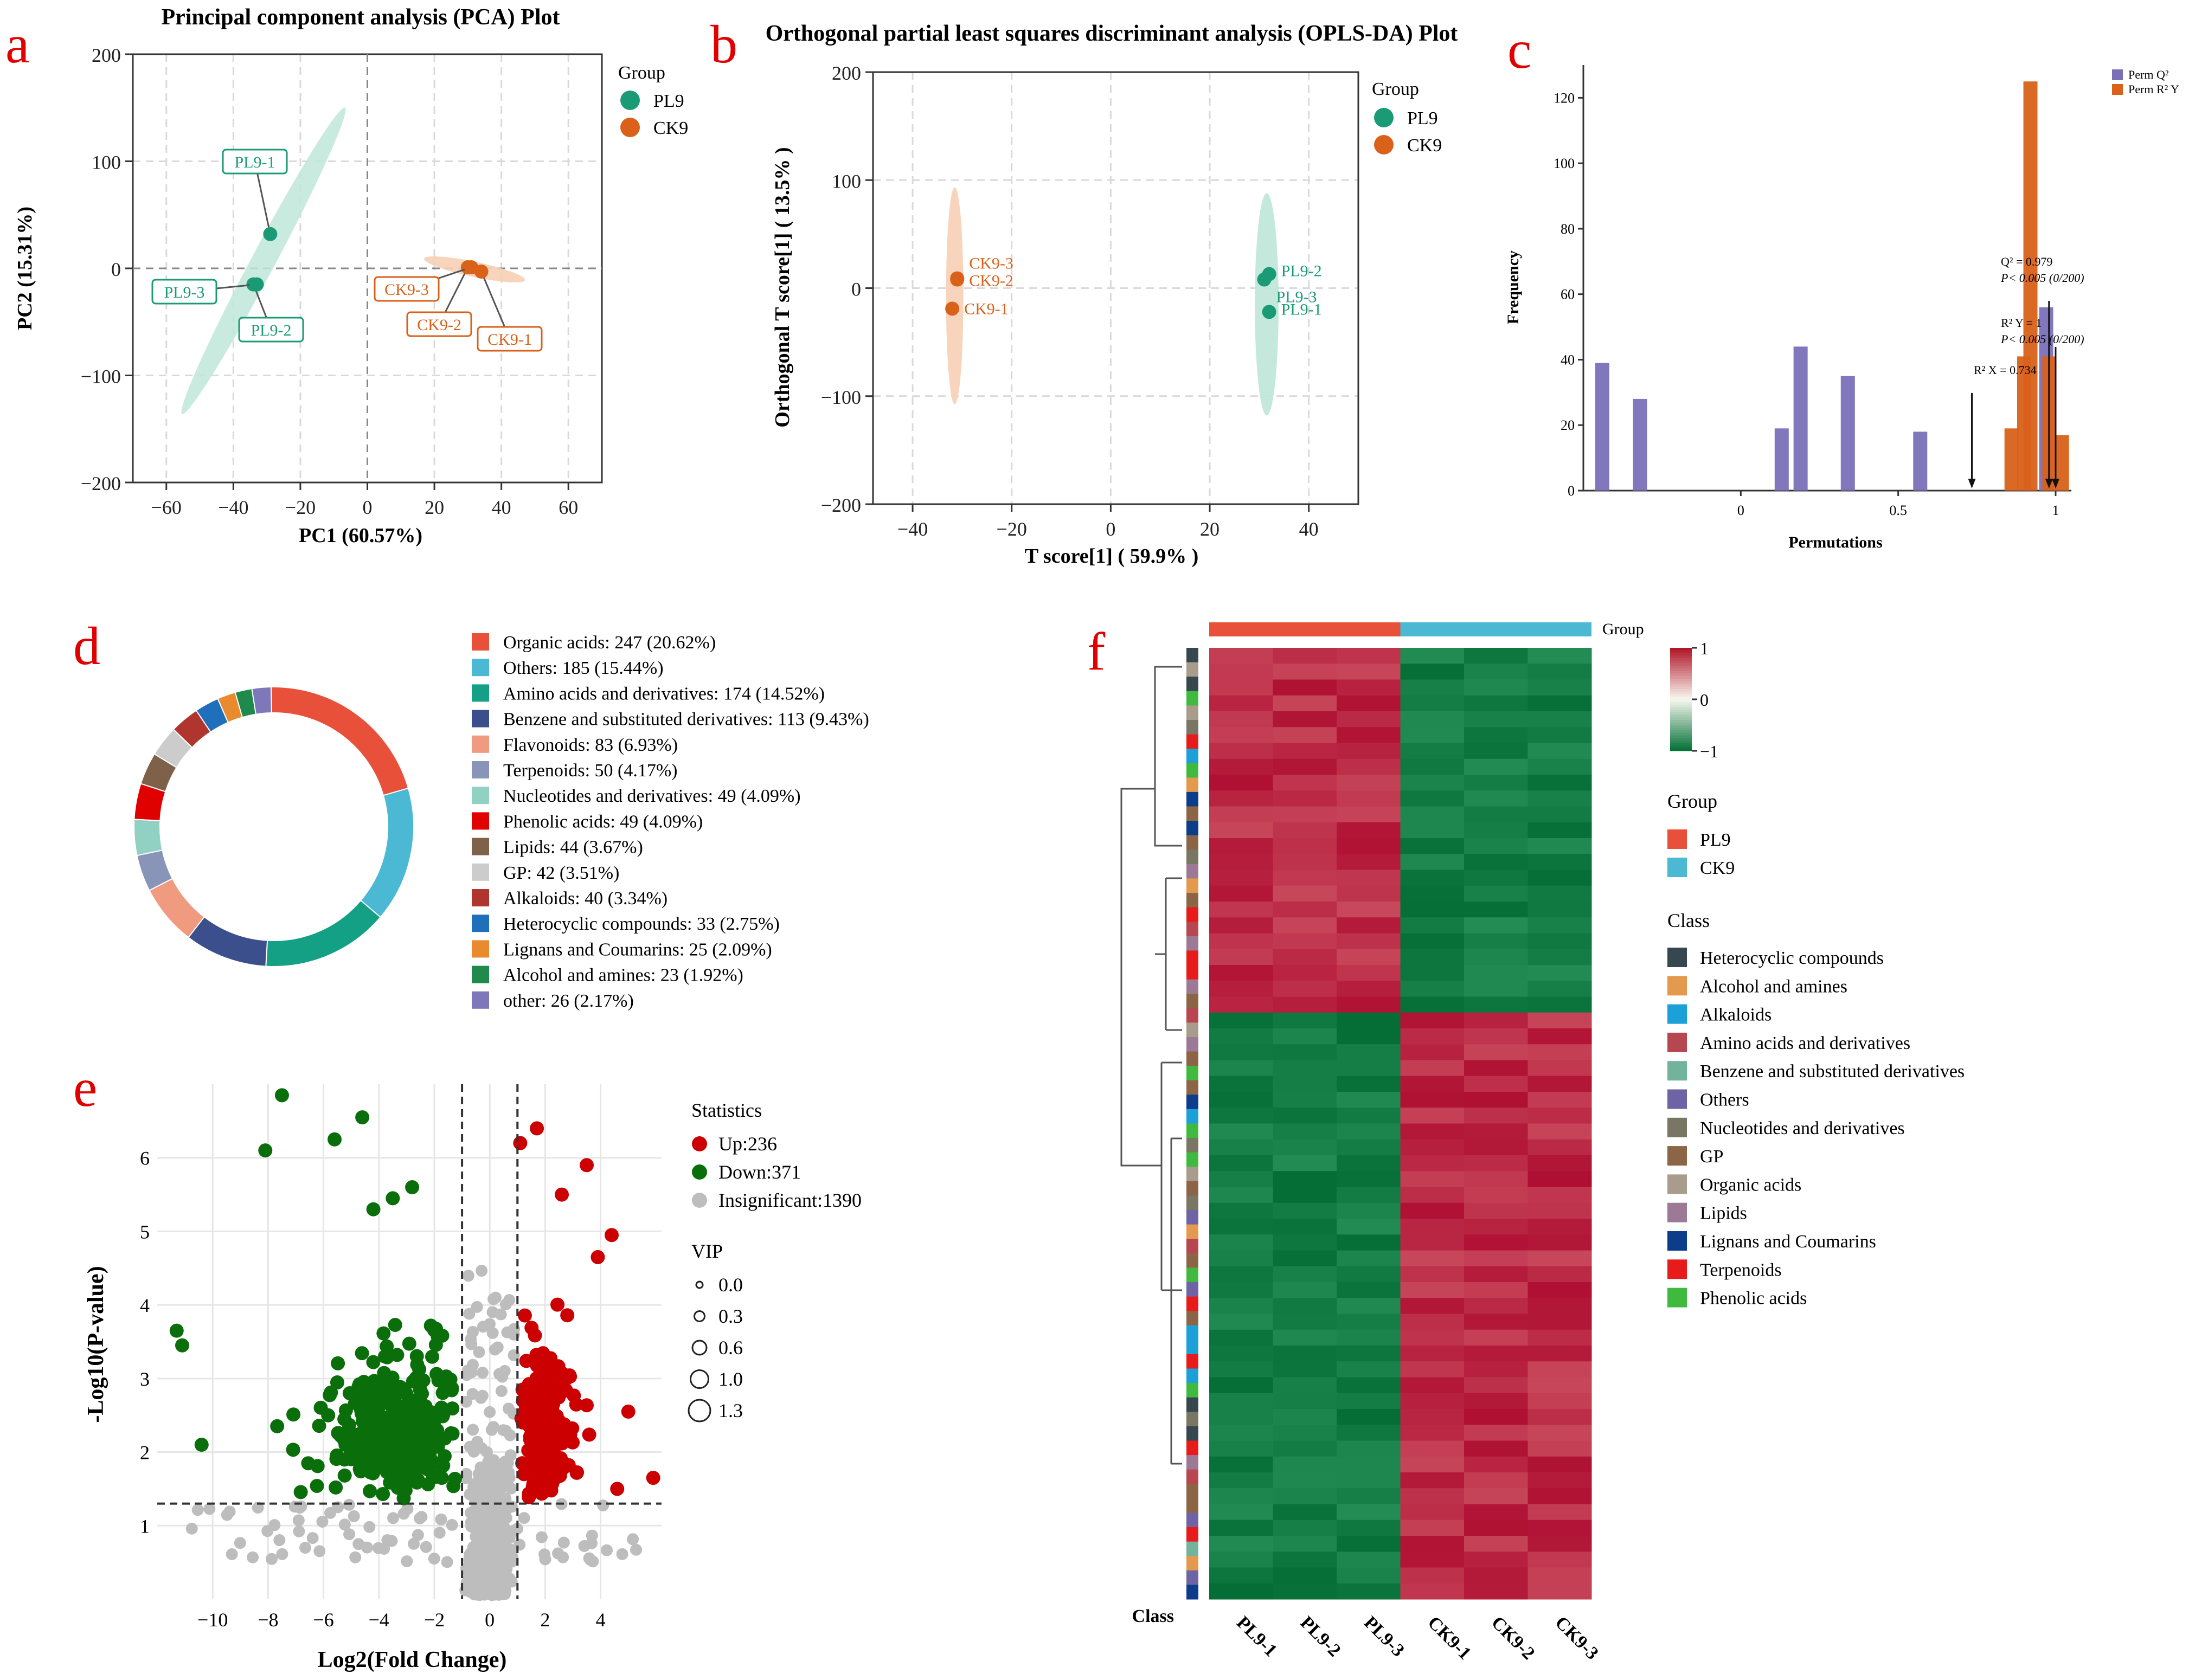  What do you see at coordinates (406, 290) in the screenshot?
I see `callout-label: CK9-3` at bounding box center [406, 290].